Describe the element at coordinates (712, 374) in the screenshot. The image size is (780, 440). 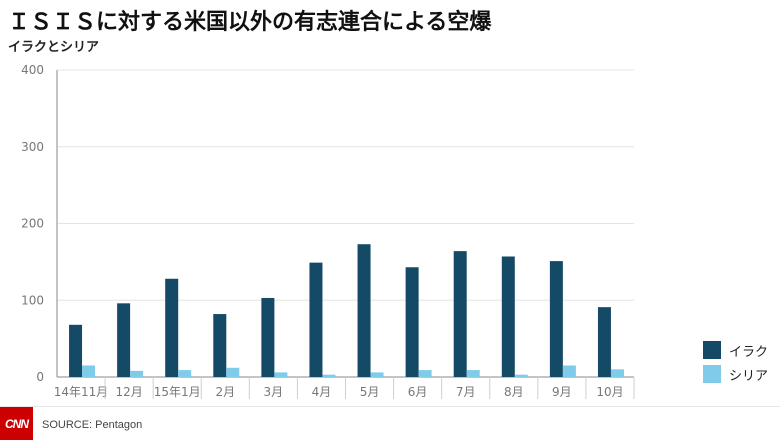
I see `legend-swatch-syria` at that location.